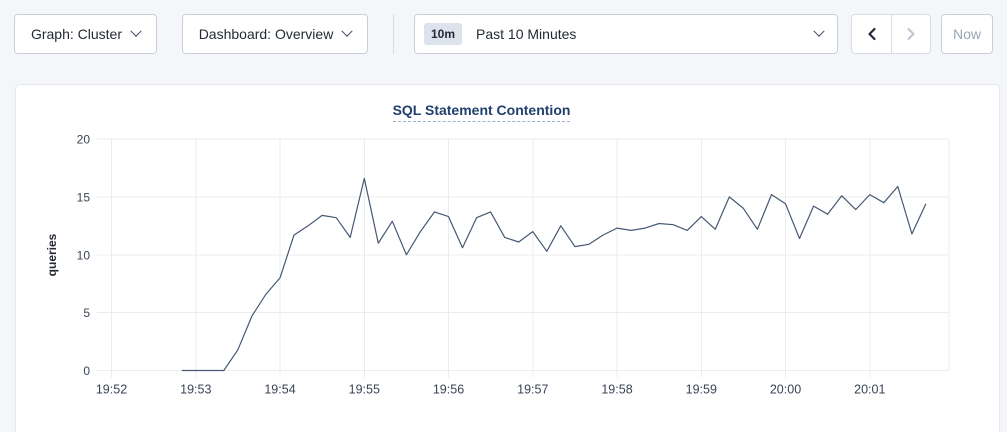 The image size is (1007, 432). What do you see at coordinates (448, 390) in the screenshot?
I see `svg-text: 19:56` at bounding box center [448, 390].